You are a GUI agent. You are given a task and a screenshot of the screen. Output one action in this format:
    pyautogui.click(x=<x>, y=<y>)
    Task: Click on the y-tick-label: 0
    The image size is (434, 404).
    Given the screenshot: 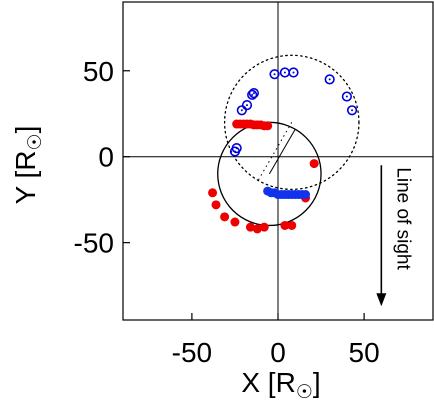 What is the action you would take?
    pyautogui.click(x=106, y=157)
    